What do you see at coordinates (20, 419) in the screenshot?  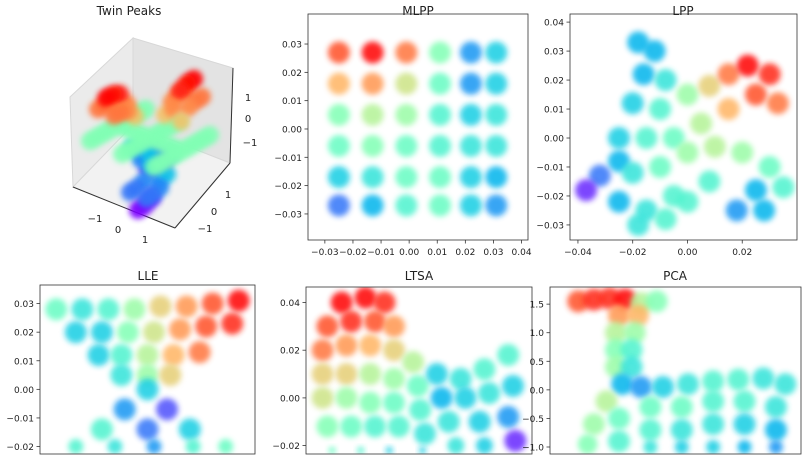 I see `y-tick-label: −0.01` at bounding box center [20, 419].